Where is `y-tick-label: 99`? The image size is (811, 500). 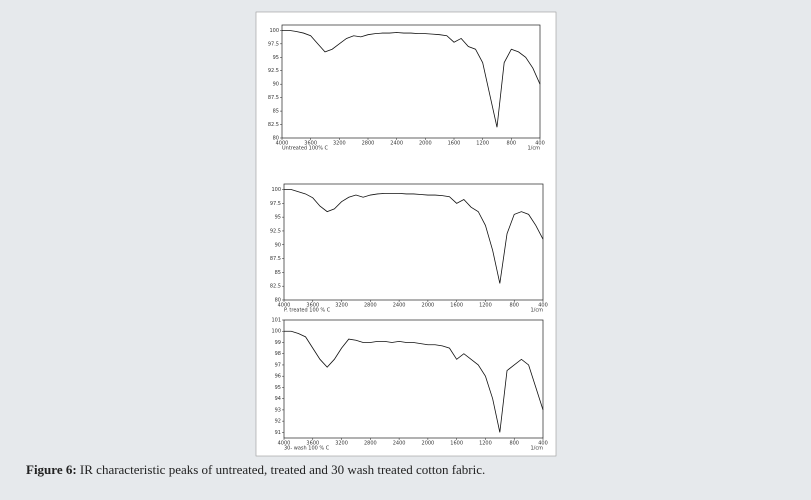
y-tick-label: 99 is located at coordinates (278, 343).